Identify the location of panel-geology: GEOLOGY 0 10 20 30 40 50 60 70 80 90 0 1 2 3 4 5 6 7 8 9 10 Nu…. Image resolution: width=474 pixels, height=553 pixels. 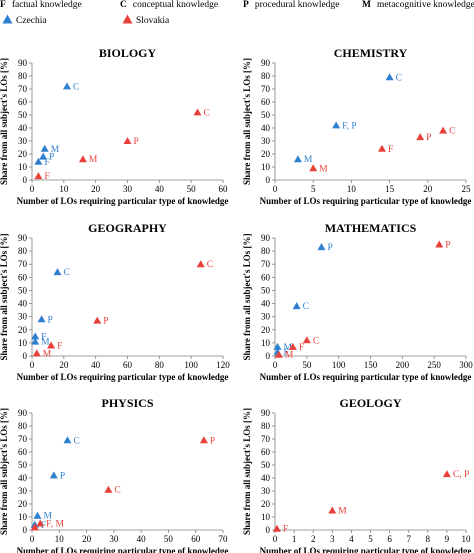
(356, 474).